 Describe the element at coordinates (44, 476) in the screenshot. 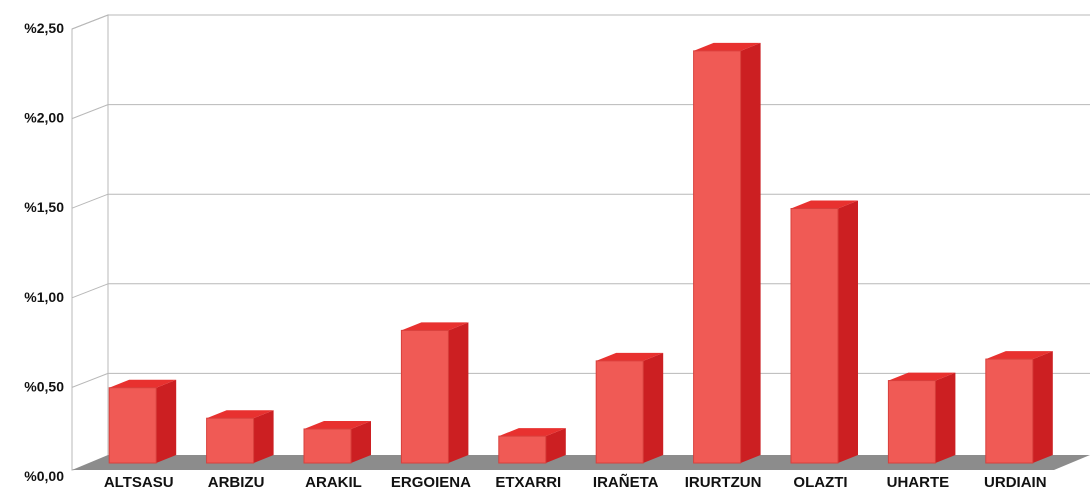

I see `y-tick-label: %0,00` at that location.